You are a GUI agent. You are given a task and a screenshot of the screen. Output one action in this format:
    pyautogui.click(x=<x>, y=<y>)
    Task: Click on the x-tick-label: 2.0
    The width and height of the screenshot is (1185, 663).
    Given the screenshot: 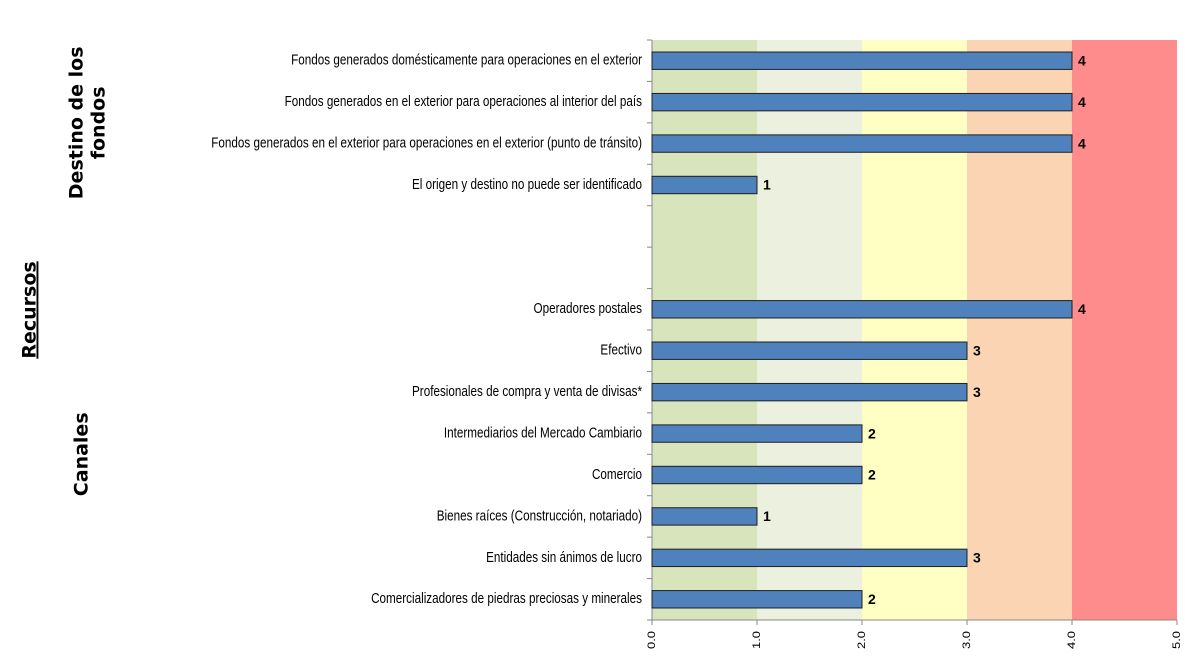 What is the action you would take?
    pyautogui.click(x=861, y=640)
    